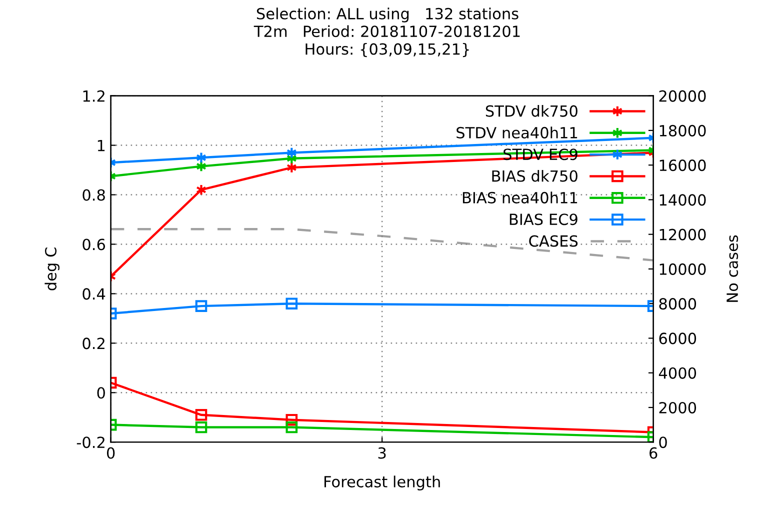  I want to click on x-tick-label: 0, so click(110, 453).